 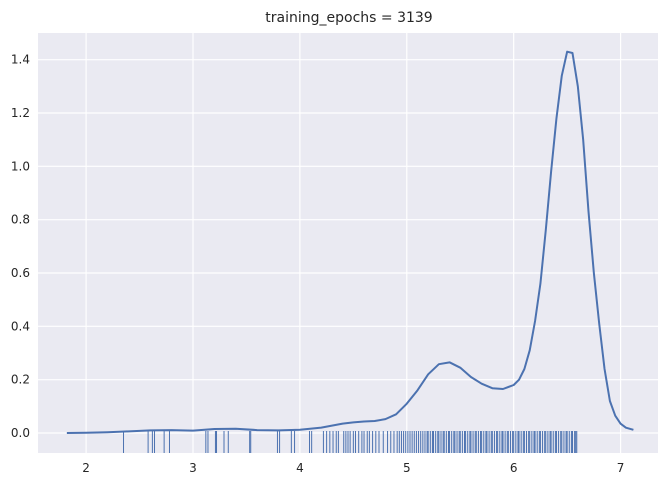 What do you see at coordinates (300, 468) in the screenshot?
I see `x-tick-label: 4` at bounding box center [300, 468].